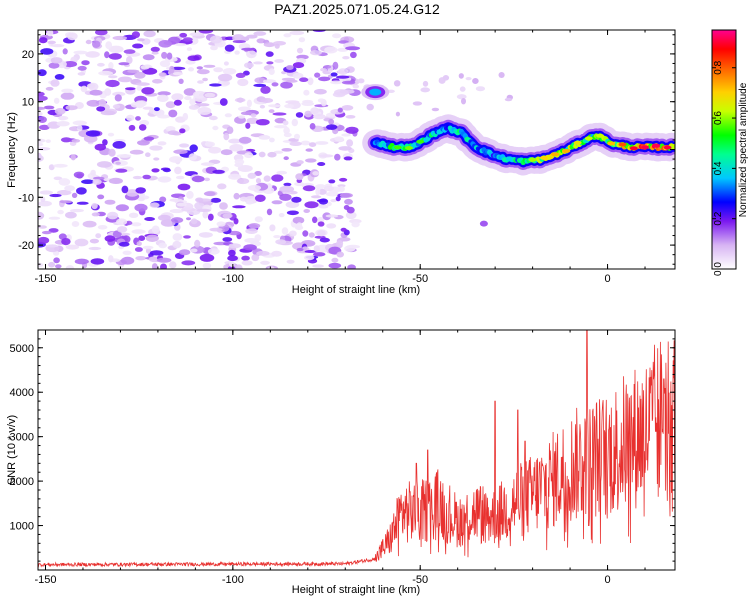 The image size is (750, 600). I want to click on snr-y-label: SNR (10 * v/v), so click(12, 450).